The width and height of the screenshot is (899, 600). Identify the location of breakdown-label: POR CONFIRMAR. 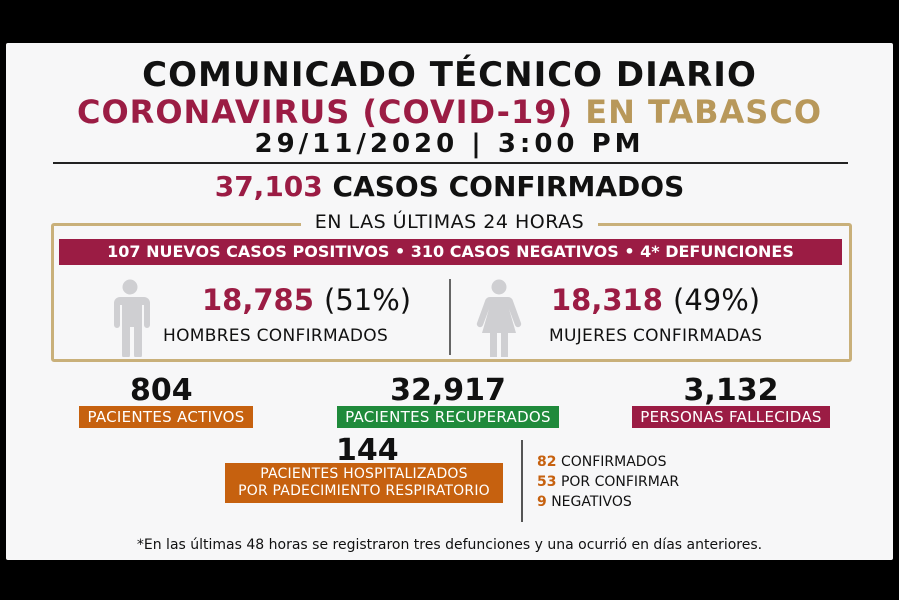
(620, 482).